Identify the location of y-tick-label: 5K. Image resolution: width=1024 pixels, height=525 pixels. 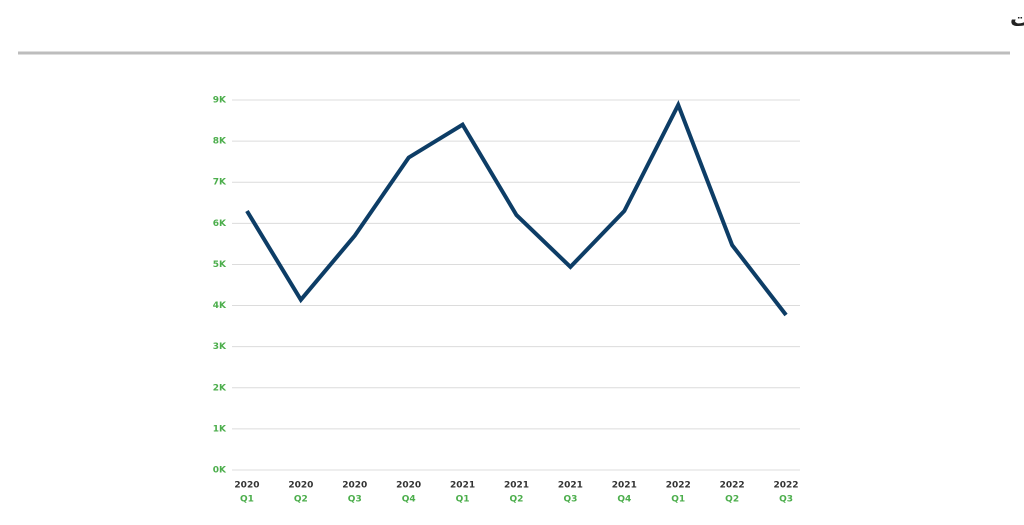
(220, 265).